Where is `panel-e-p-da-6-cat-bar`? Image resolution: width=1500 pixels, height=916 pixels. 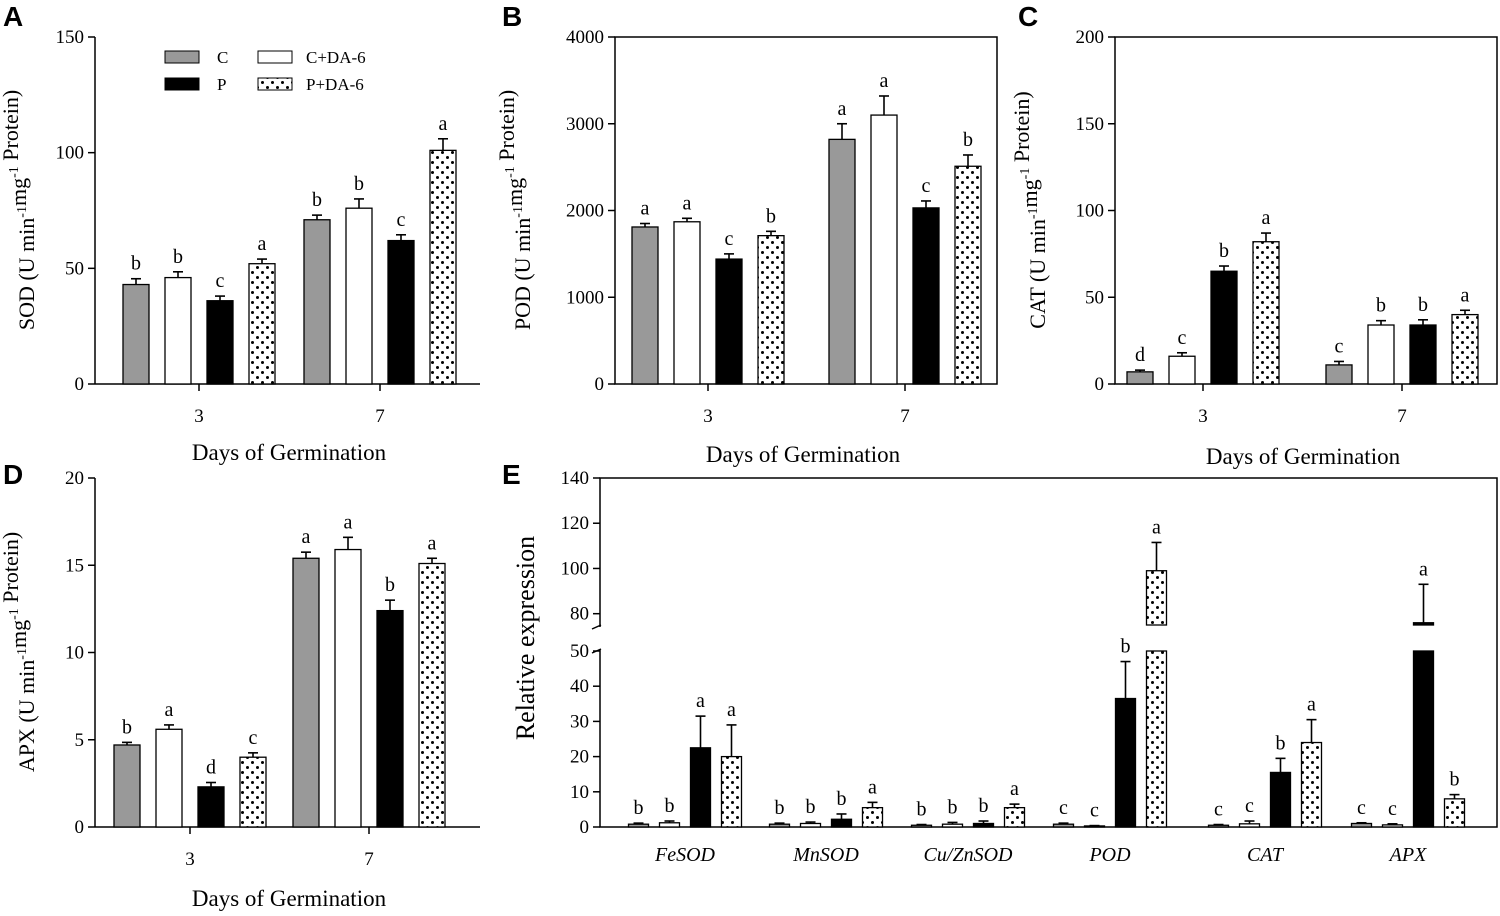 panel-e-p-da-6-cat-bar is located at coordinates (1311, 784).